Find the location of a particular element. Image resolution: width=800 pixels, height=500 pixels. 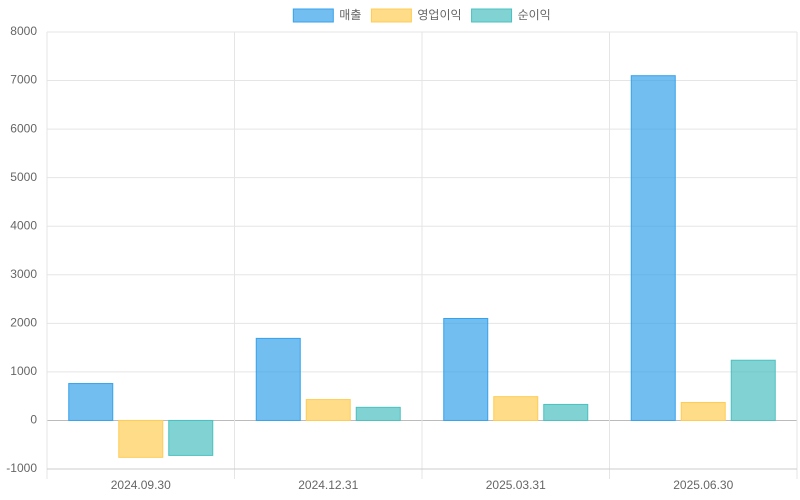

y-tick-label: 1000 is located at coordinates (23, 371).